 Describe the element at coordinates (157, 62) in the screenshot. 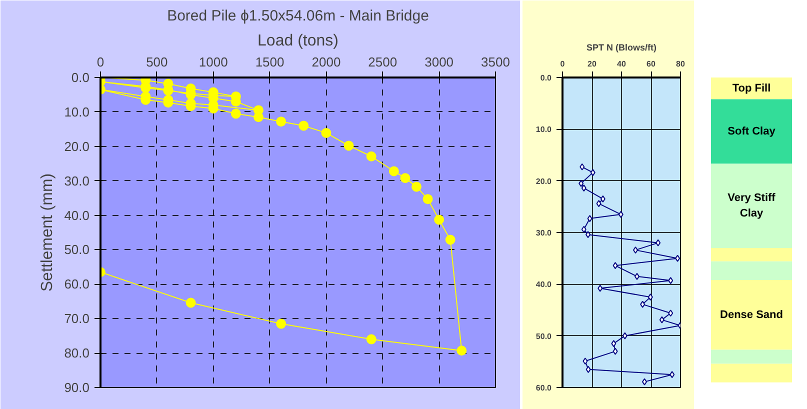

I see `x-tick-label: 500` at that location.